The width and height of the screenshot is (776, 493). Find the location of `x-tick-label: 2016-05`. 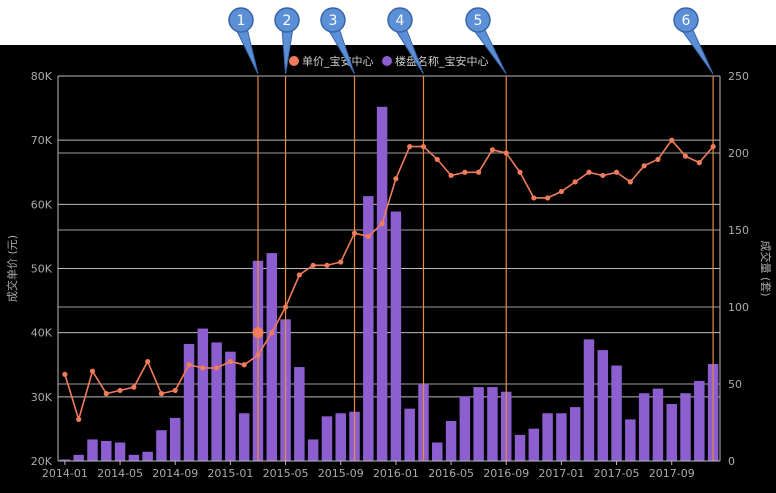

x-tick-label: 2016-05 is located at coordinates (451, 473).